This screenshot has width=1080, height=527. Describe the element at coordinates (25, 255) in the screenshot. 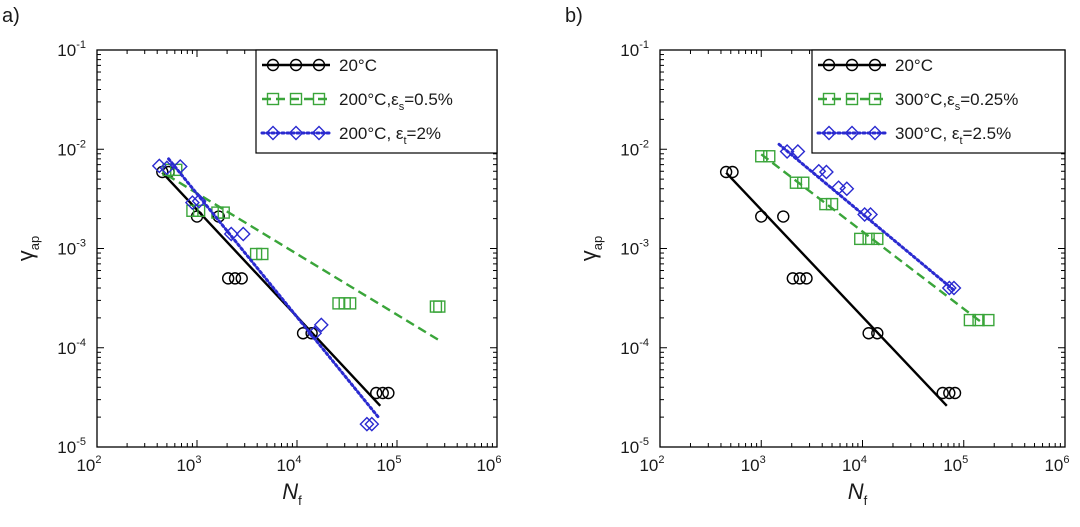

I see `y-axis-label-main: γ` at that location.